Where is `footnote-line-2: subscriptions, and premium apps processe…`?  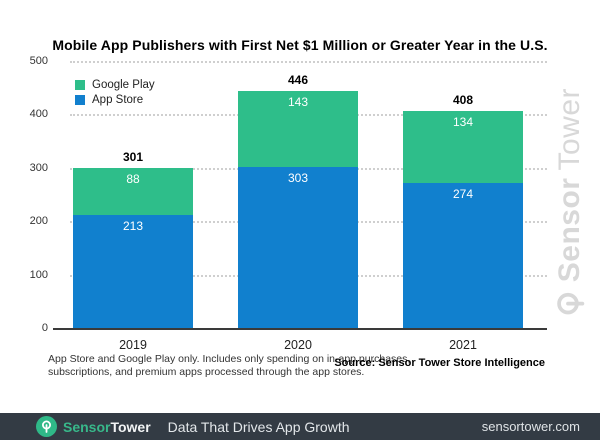 footnote-line-2: subscriptions, and premium apps processe… is located at coordinates (206, 372).